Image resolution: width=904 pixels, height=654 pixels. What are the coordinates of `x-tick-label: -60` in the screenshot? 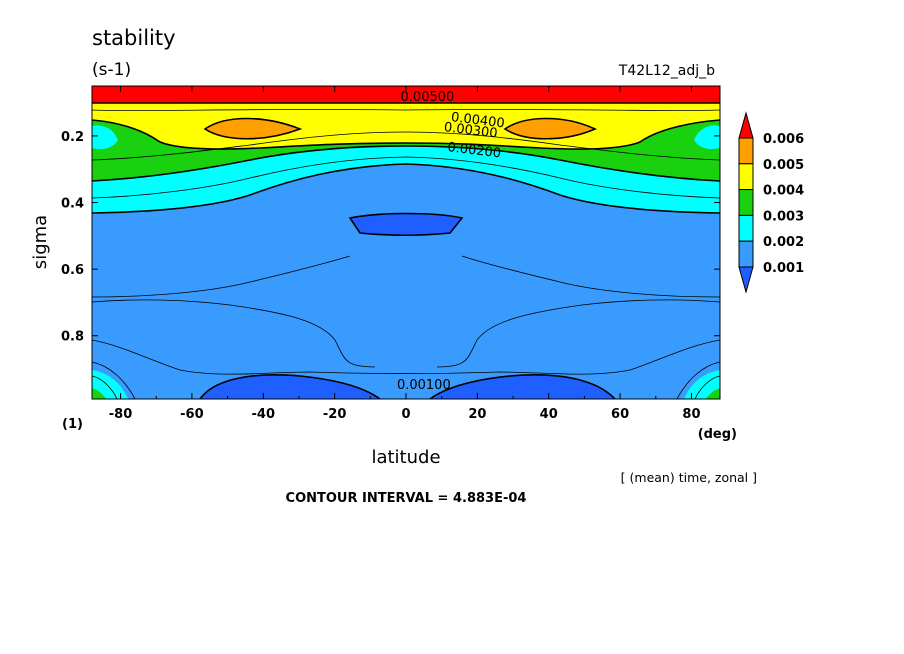 It's located at (192, 414).